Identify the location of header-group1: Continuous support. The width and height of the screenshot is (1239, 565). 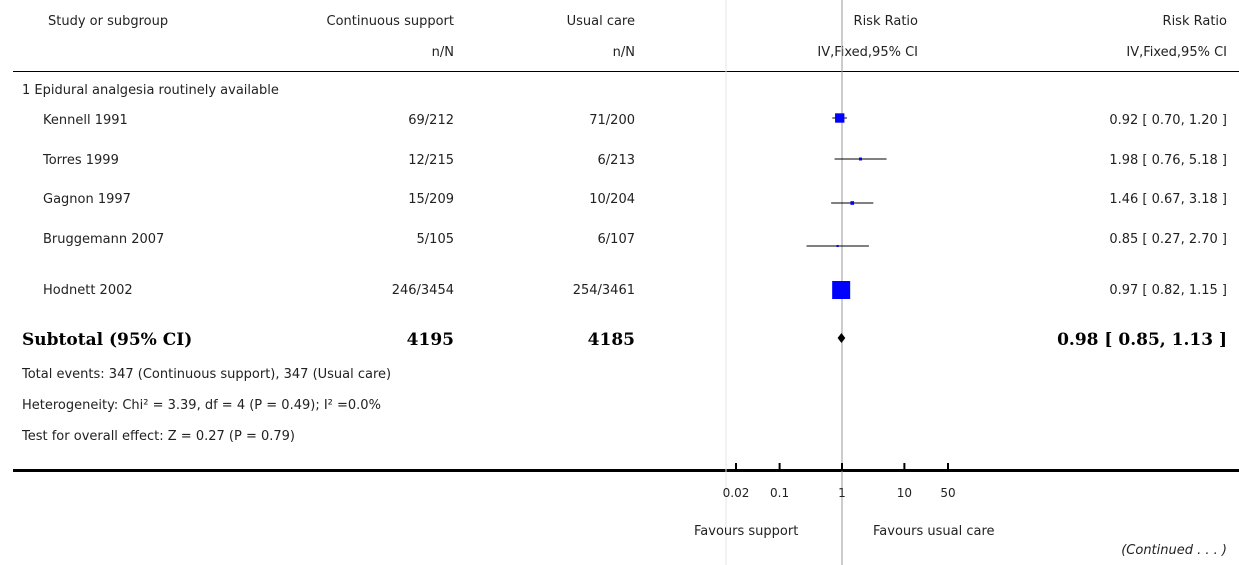
(390, 21).